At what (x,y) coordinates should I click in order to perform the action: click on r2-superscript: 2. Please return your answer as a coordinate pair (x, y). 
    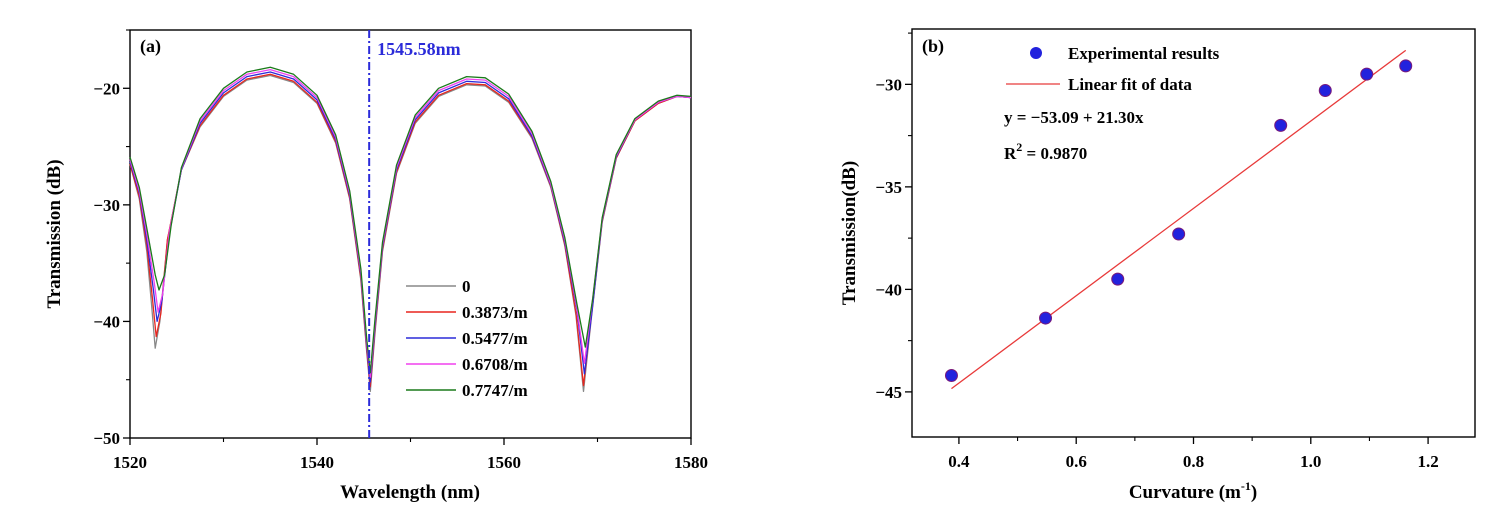
    Looking at the image, I should click on (1019, 147).